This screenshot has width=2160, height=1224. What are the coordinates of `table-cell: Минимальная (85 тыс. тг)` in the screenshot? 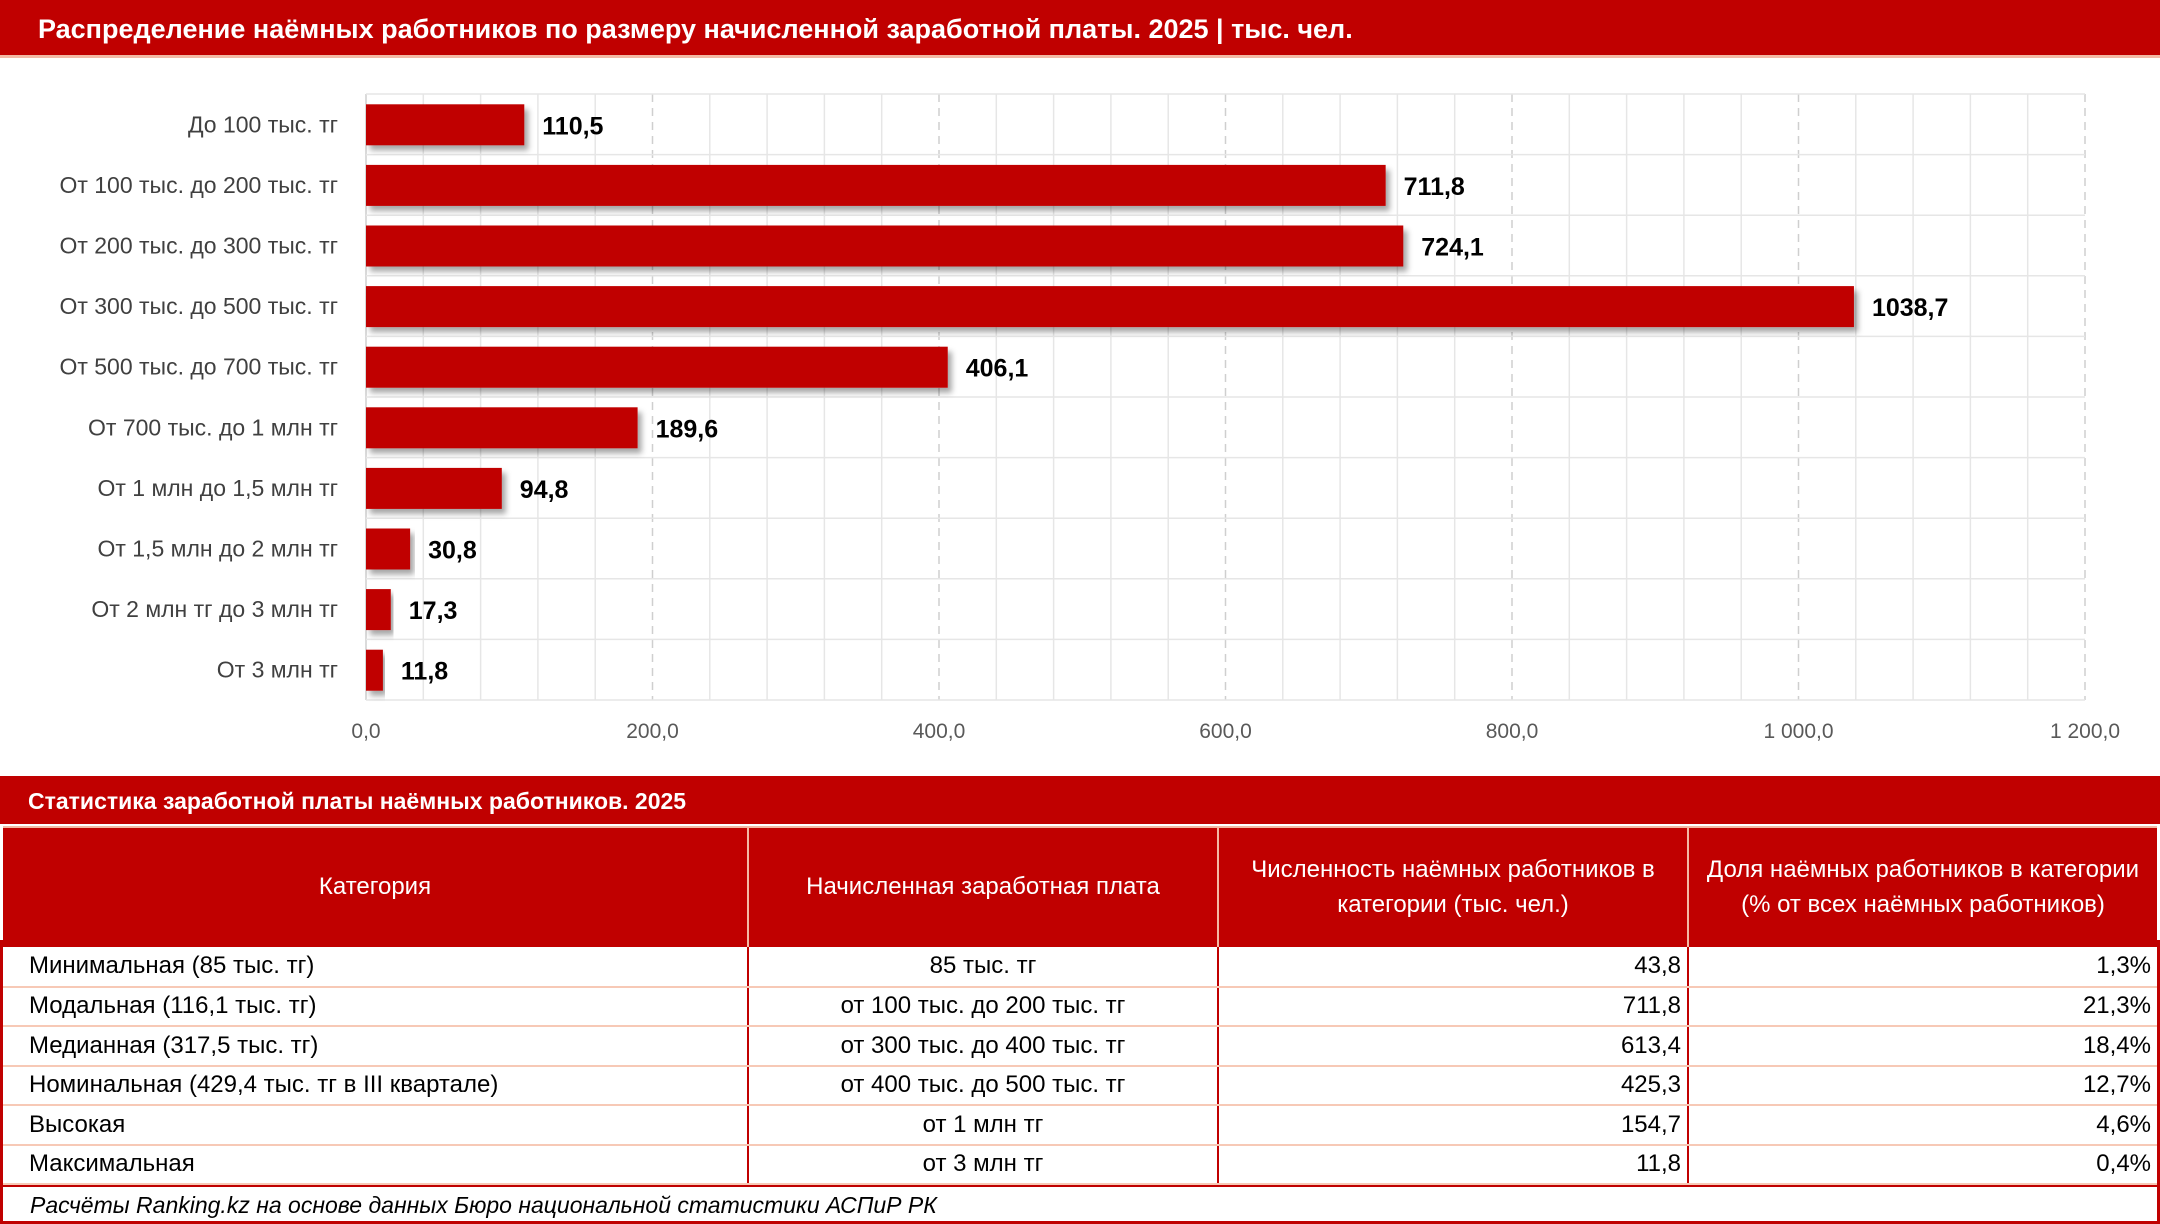 It's located at (375, 967).